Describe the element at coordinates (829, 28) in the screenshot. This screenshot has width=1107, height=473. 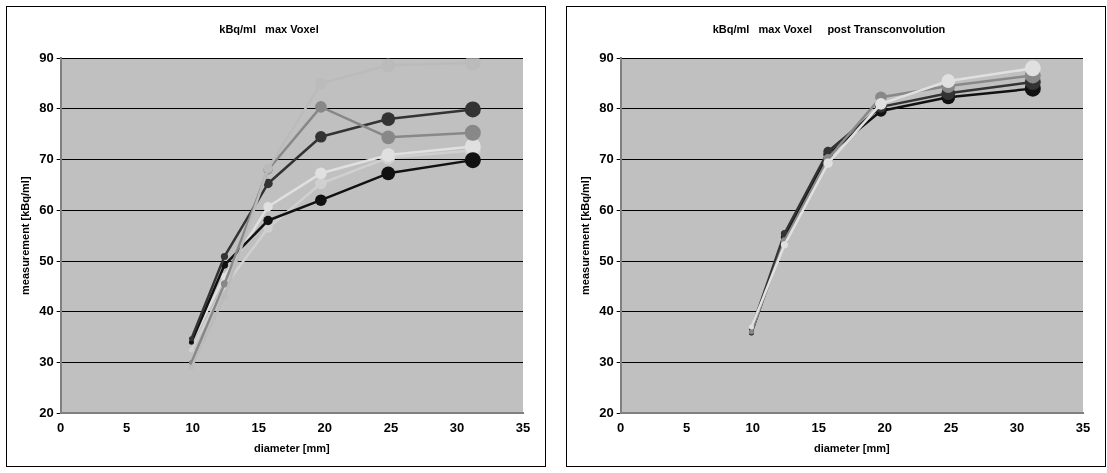
I see `chart-title: kBq/ml max Voxel post Transconvolution` at that location.